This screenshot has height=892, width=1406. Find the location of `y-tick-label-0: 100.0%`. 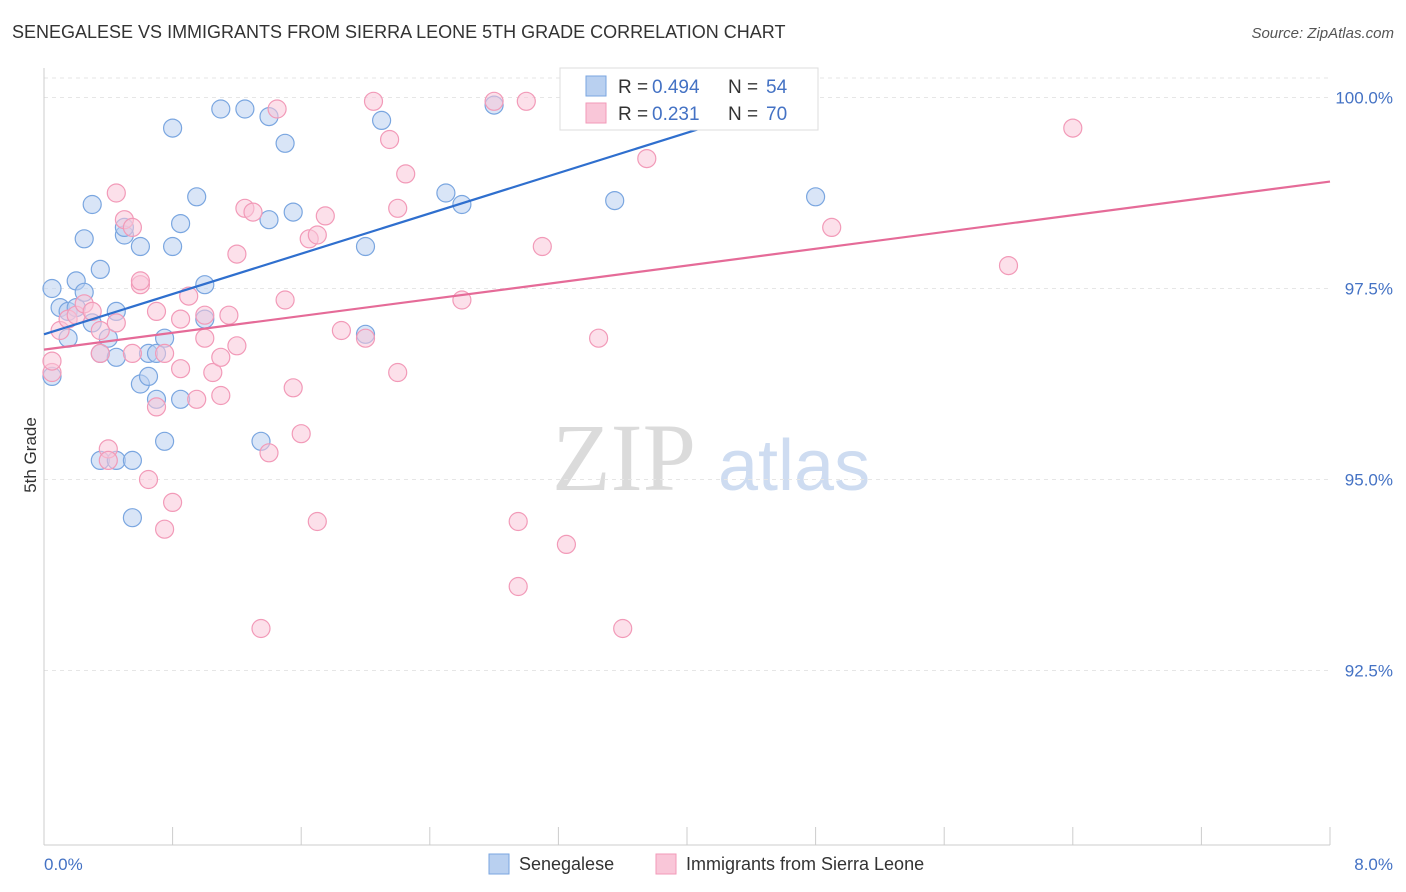

y-tick-label-0: 100.0% is located at coordinates (1364, 98).